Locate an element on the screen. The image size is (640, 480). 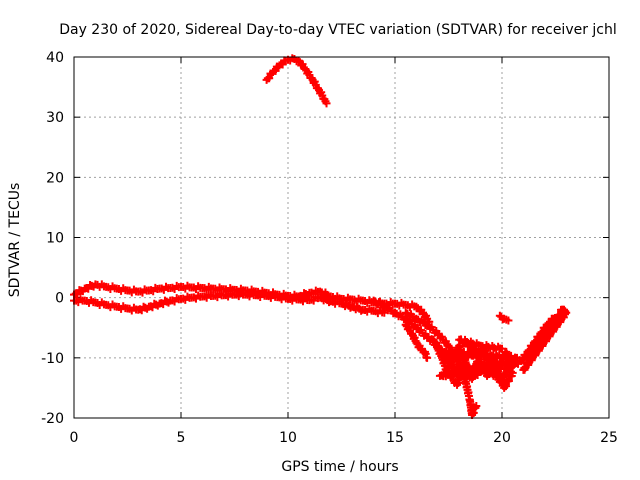
x-tick-labels: 0 5 10 15 20 25 is located at coordinates (344, 438).